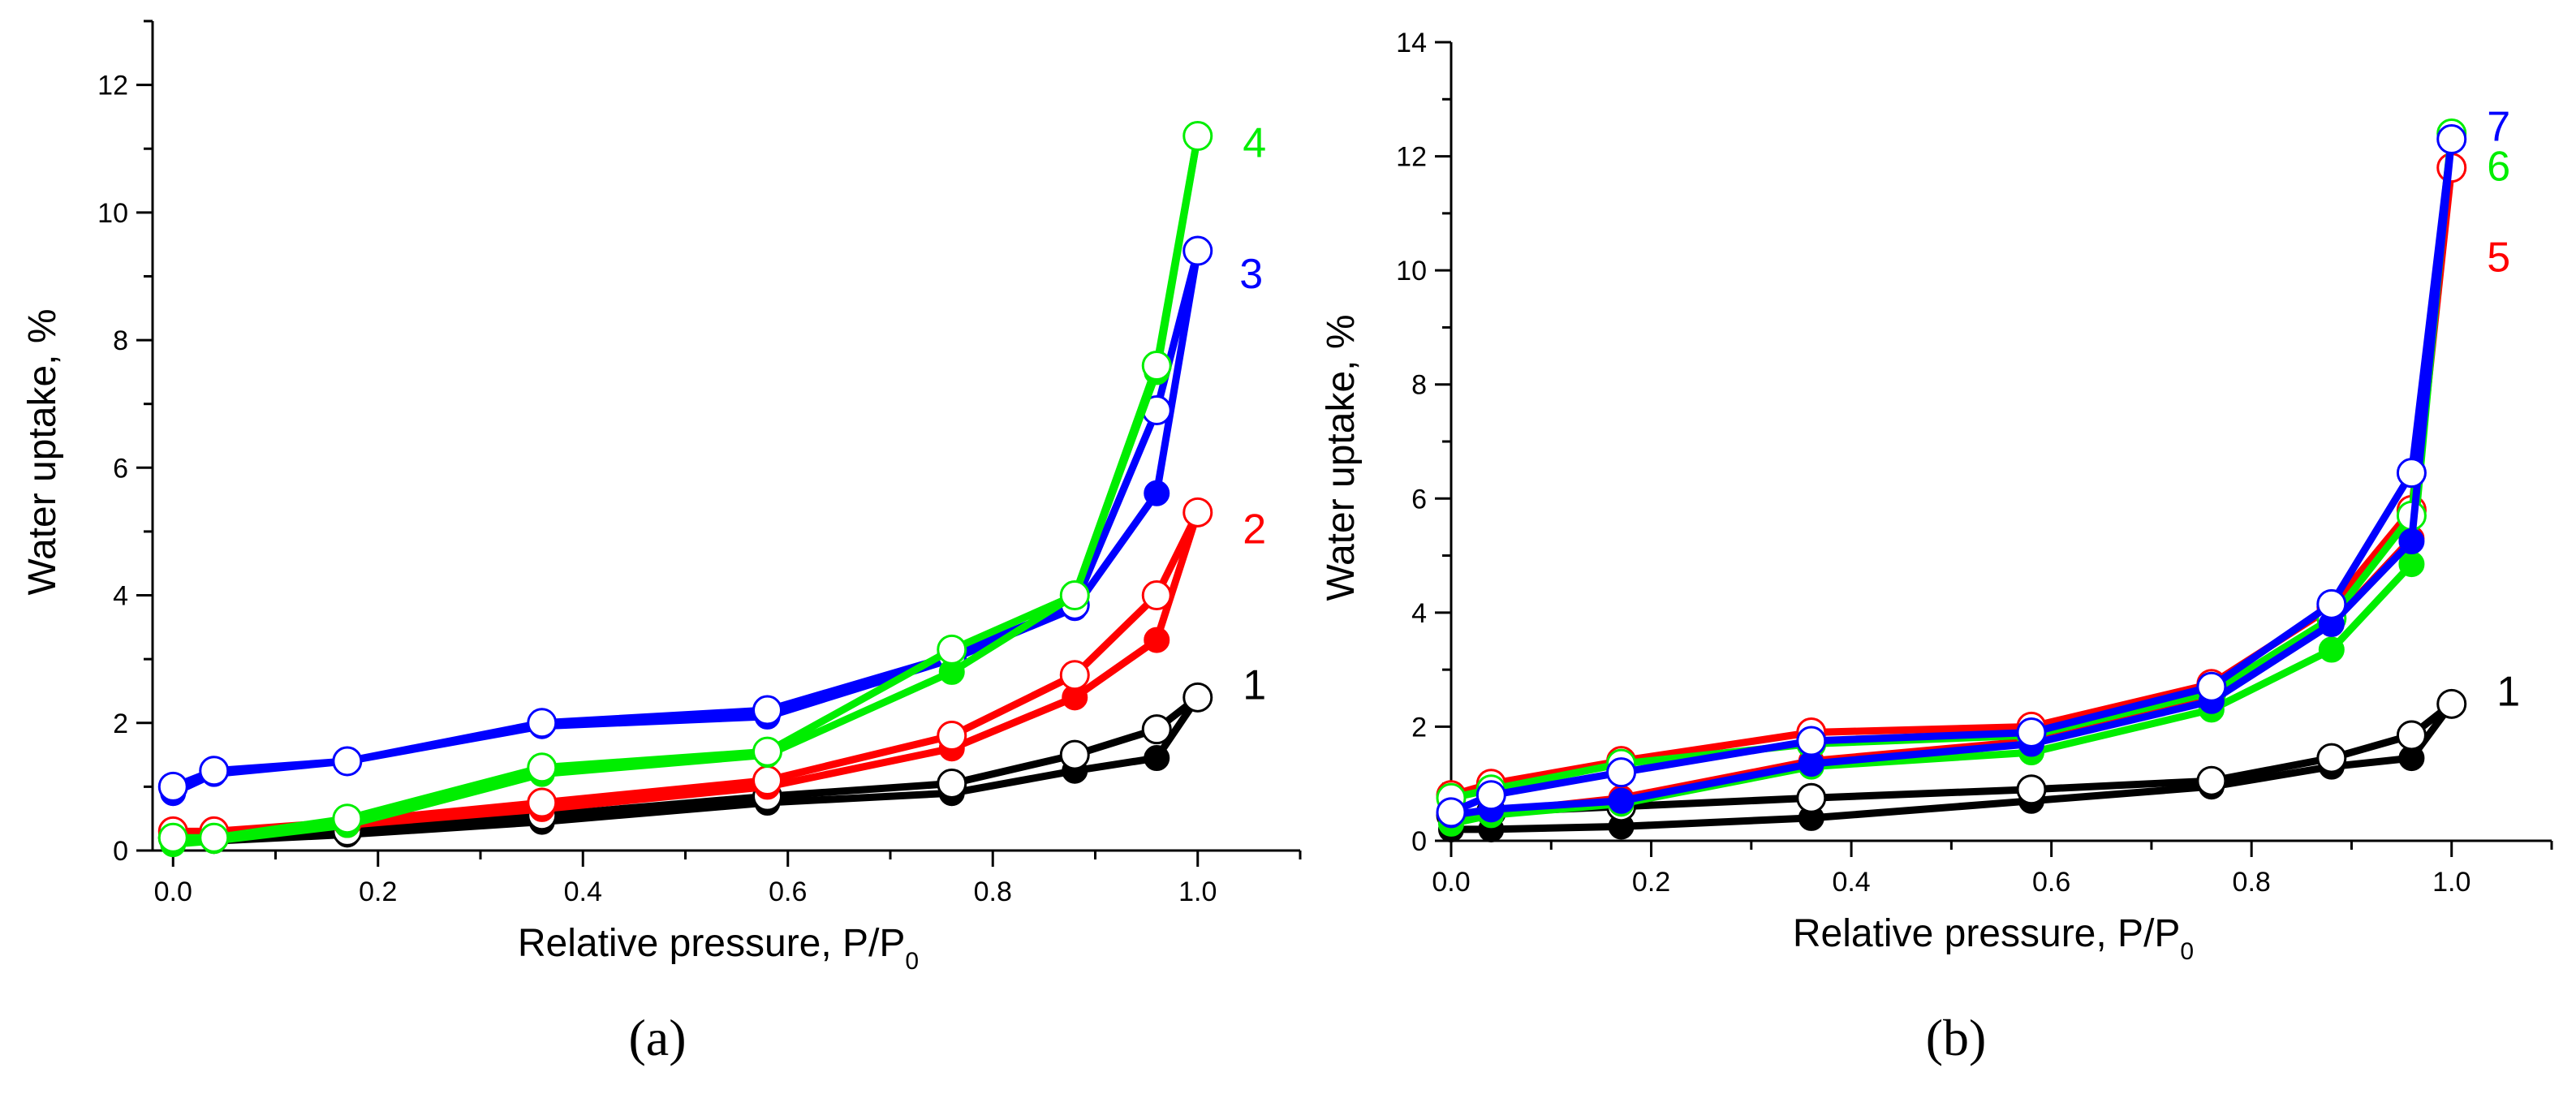 This screenshot has height=1094, width=2576. Describe the element at coordinates (657, 1037) in the screenshot. I see `panel-label-a: (a)` at that location.